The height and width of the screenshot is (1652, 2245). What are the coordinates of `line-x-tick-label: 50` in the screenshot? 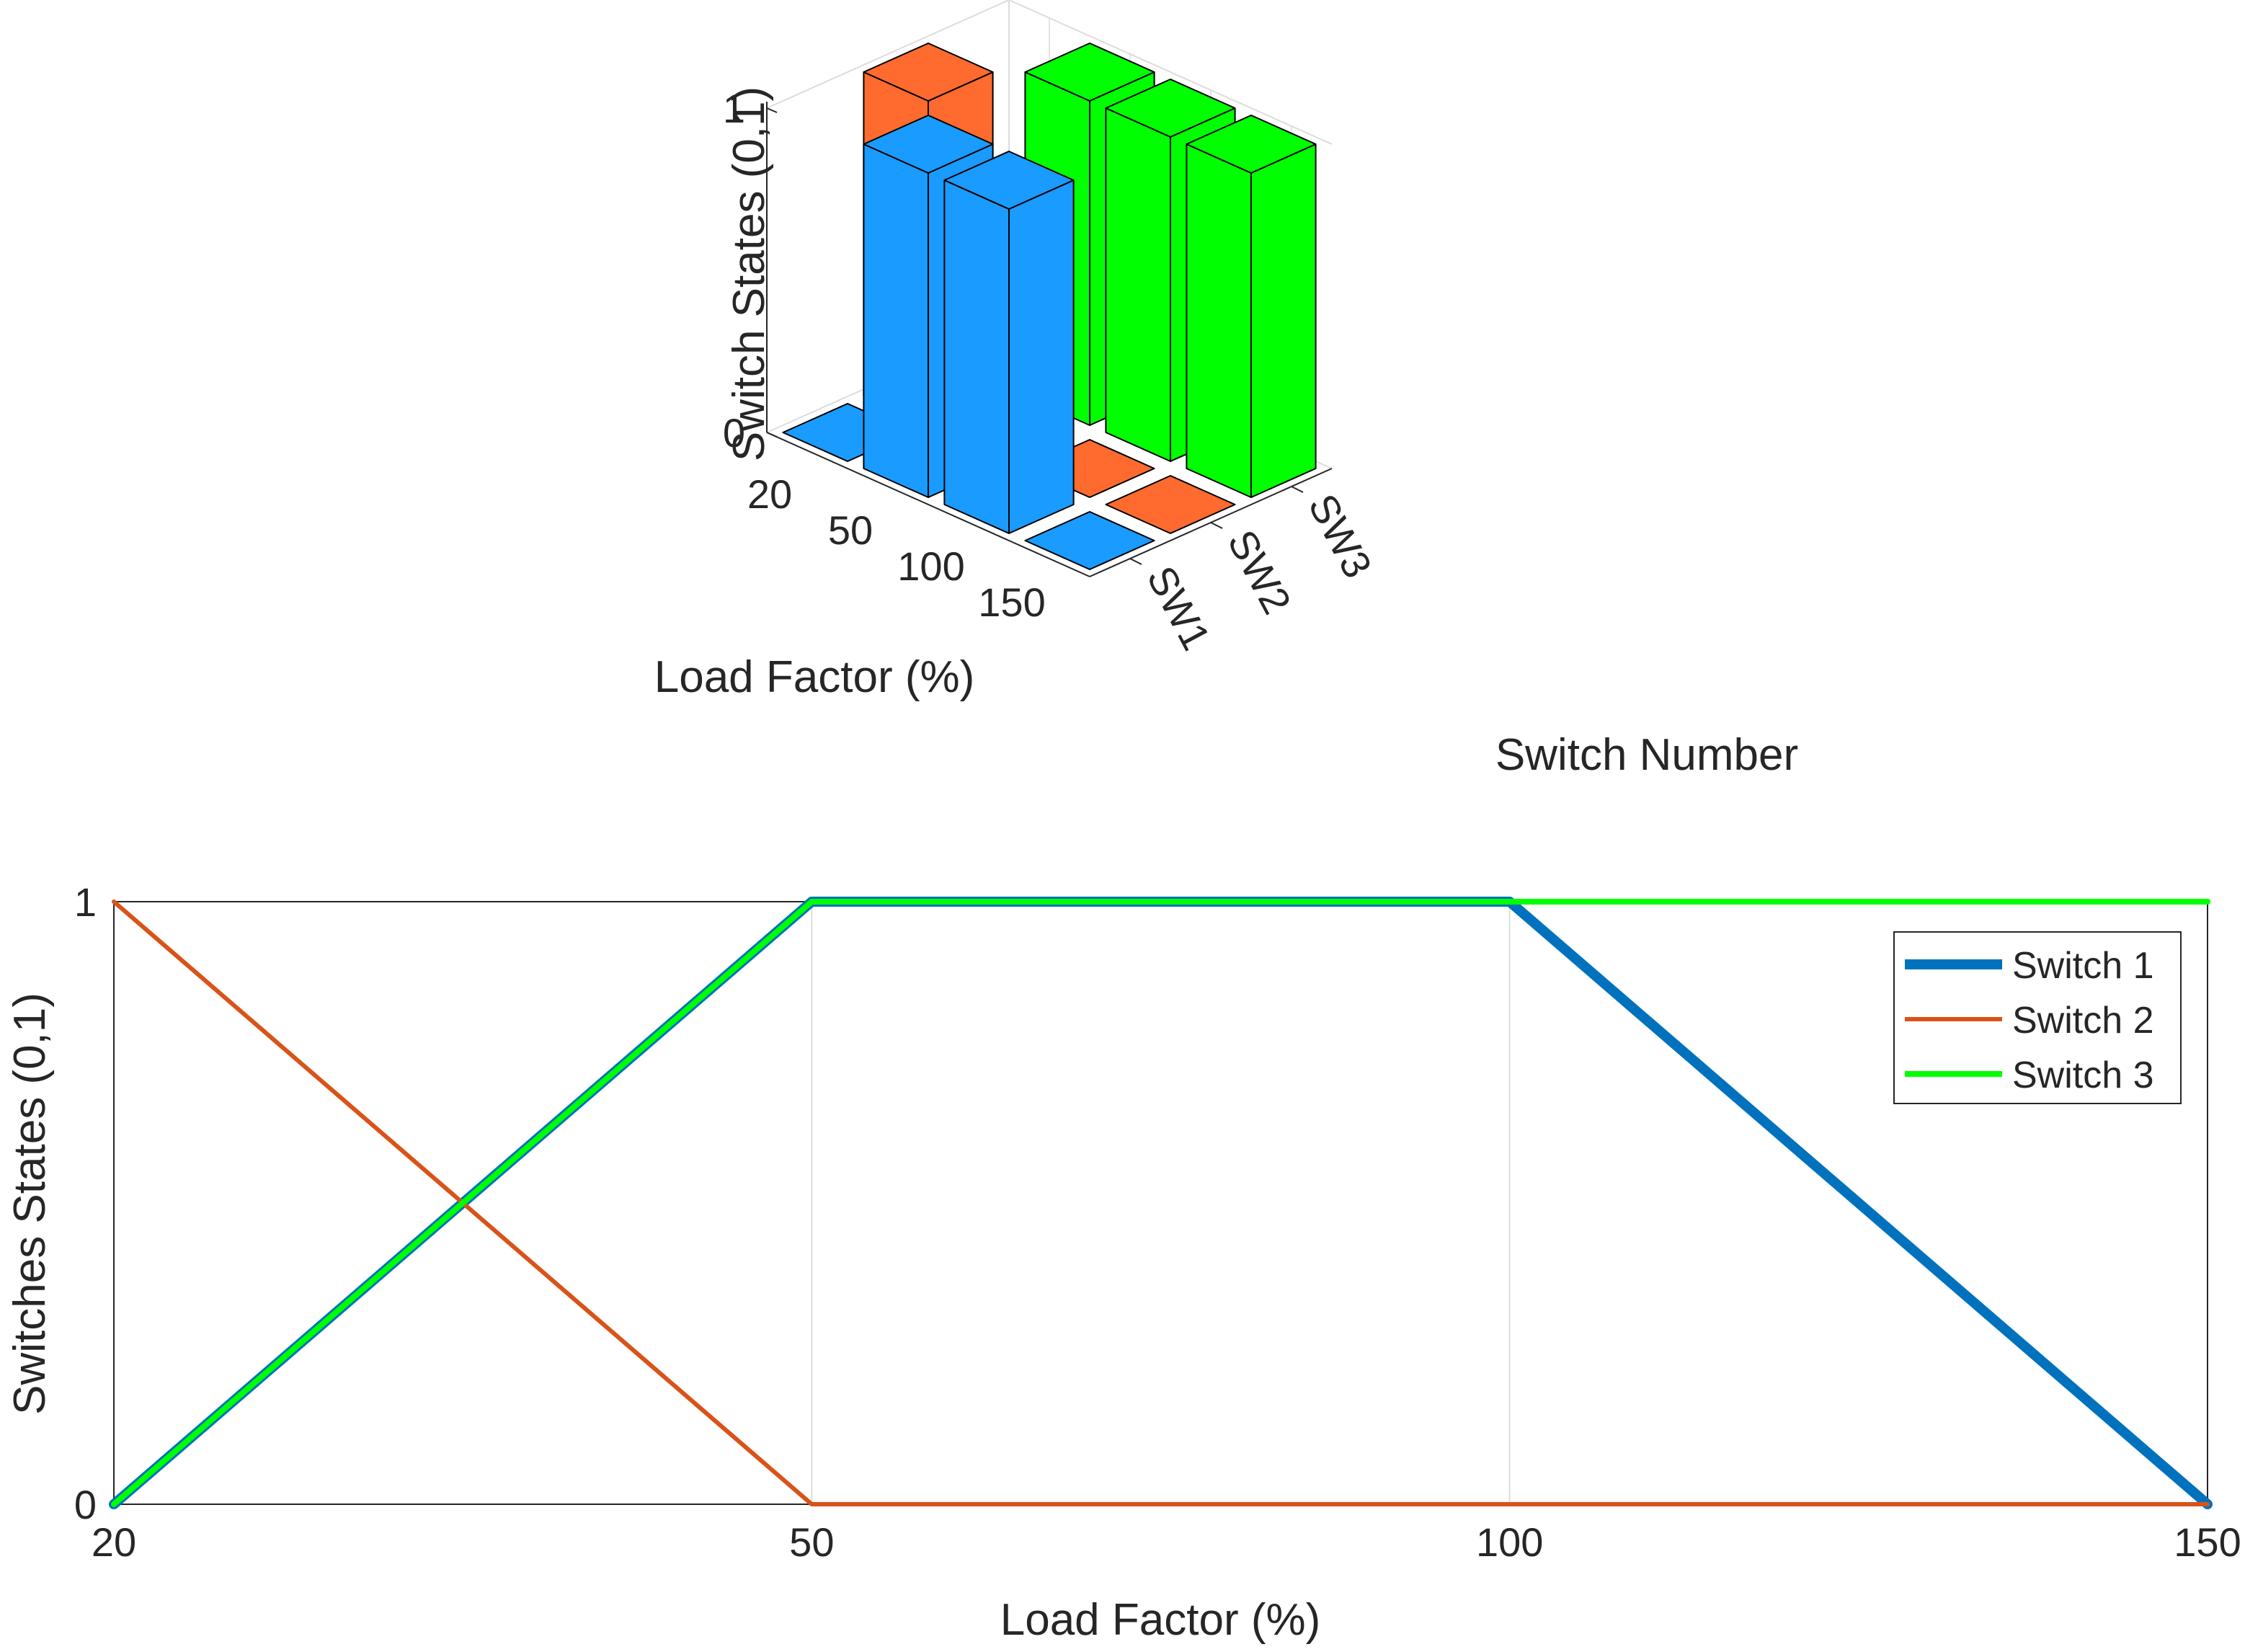 It's located at (811, 1542).